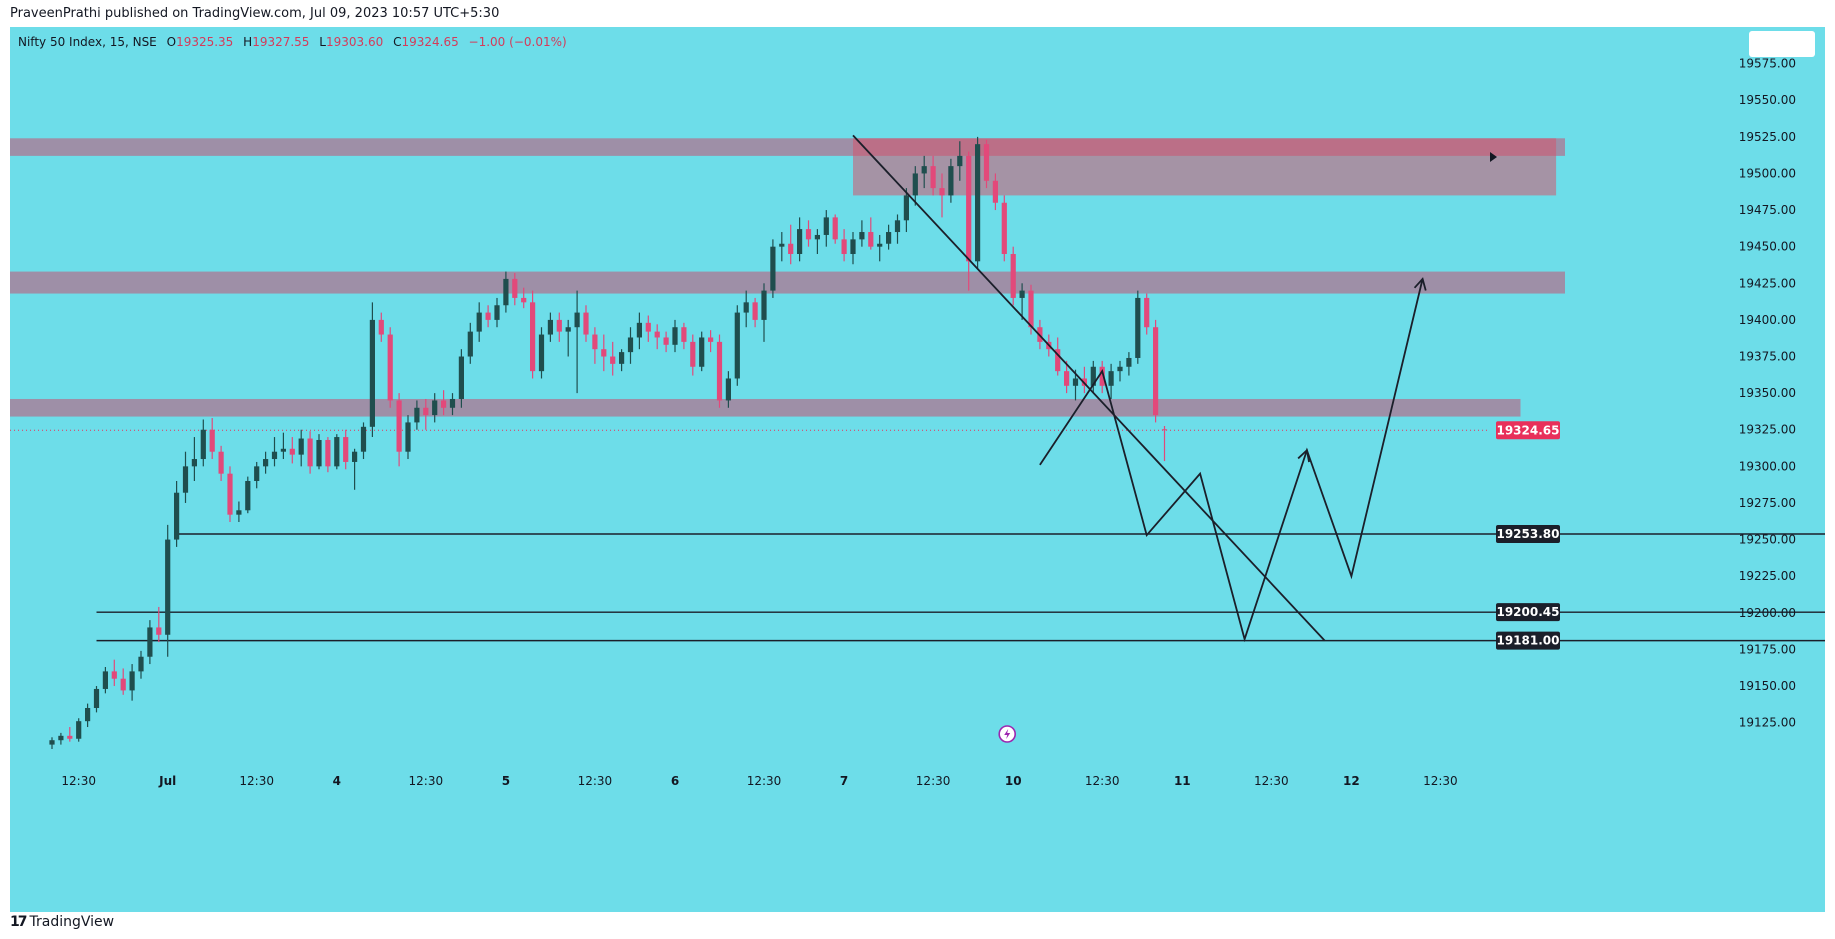 The width and height of the screenshot is (1835, 939). What do you see at coordinates (1767, 137) in the screenshot?
I see `y-tick-label: 19525.00` at bounding box center [1767, 137].